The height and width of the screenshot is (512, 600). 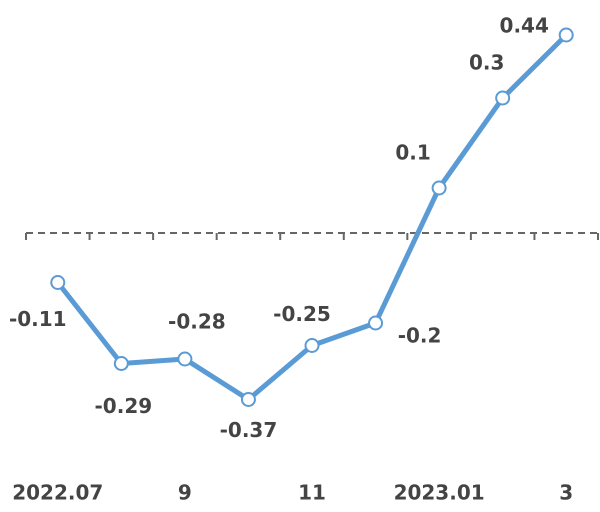 I want to click on x-tick-label: 2022.07, so click(x=57, y=493).